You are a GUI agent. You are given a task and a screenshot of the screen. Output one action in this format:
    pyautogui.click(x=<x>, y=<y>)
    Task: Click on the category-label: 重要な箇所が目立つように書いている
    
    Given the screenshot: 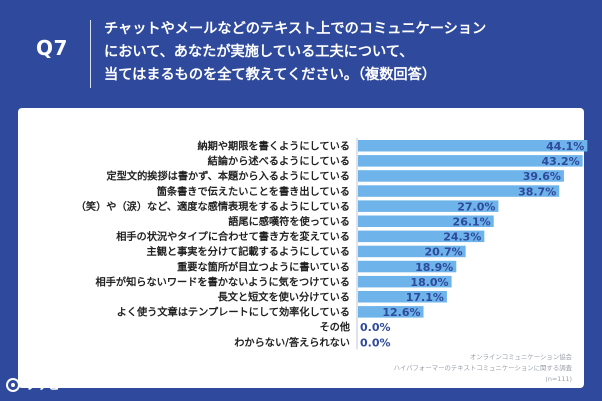 What is the action you would take?
    pyautogui.click(x=263, y=266)
    